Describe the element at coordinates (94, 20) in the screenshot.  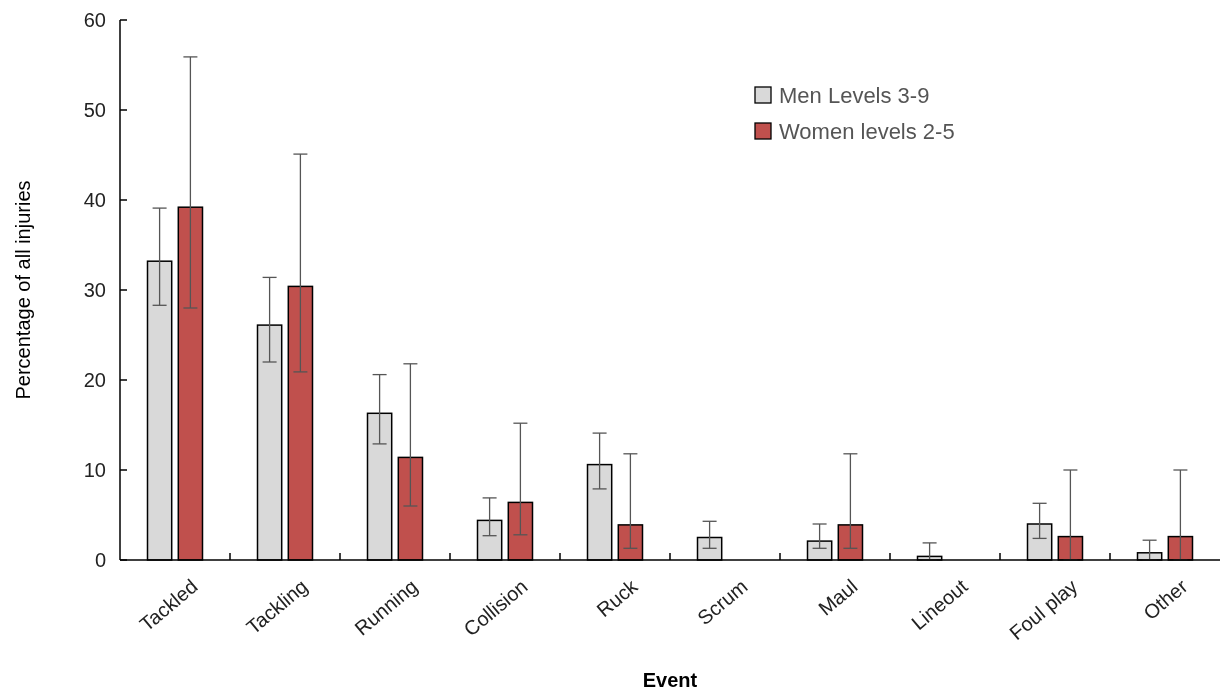
I see `y-tick-label: 60` at that location.